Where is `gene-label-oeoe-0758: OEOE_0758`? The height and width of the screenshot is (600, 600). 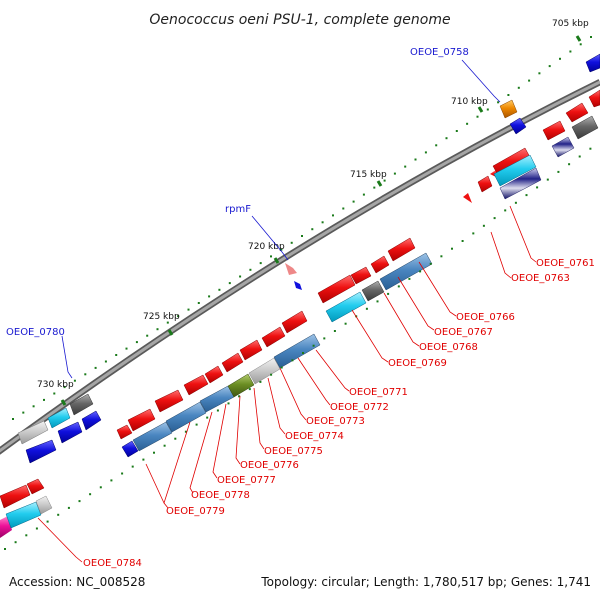 gene-label-oeoe-0758: OEOE_0758 is located at coordinates (439, 52).